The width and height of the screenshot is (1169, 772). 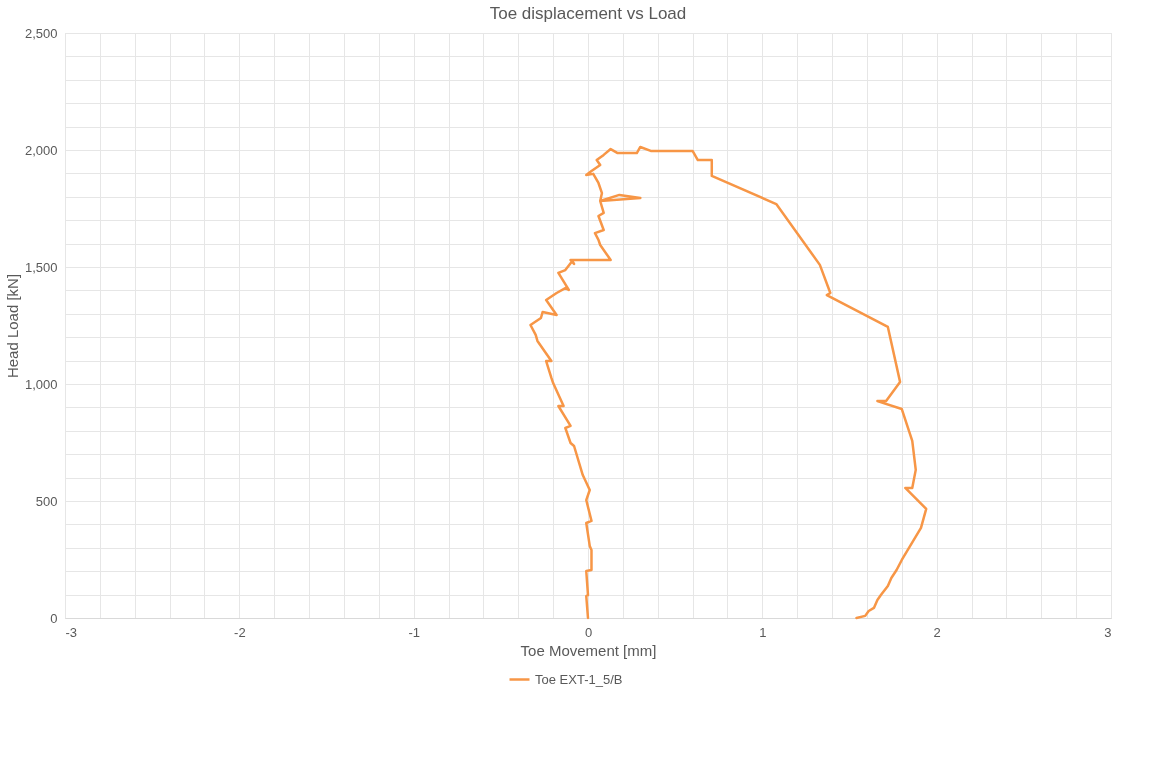 I want to click on x-tick-label: 1, so click(x=763, y=632).